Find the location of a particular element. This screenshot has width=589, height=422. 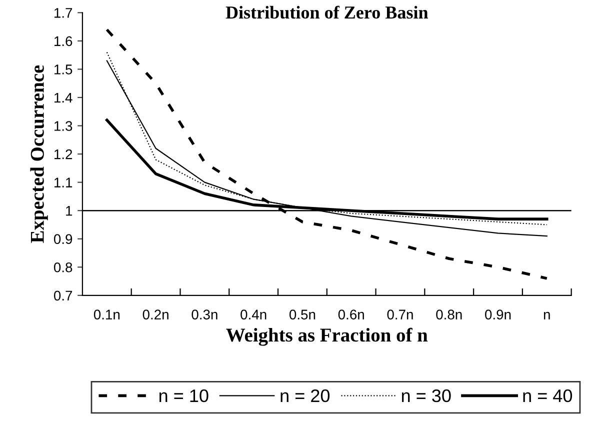

legend-label: n = 20 is located at coordinates (305, 395).